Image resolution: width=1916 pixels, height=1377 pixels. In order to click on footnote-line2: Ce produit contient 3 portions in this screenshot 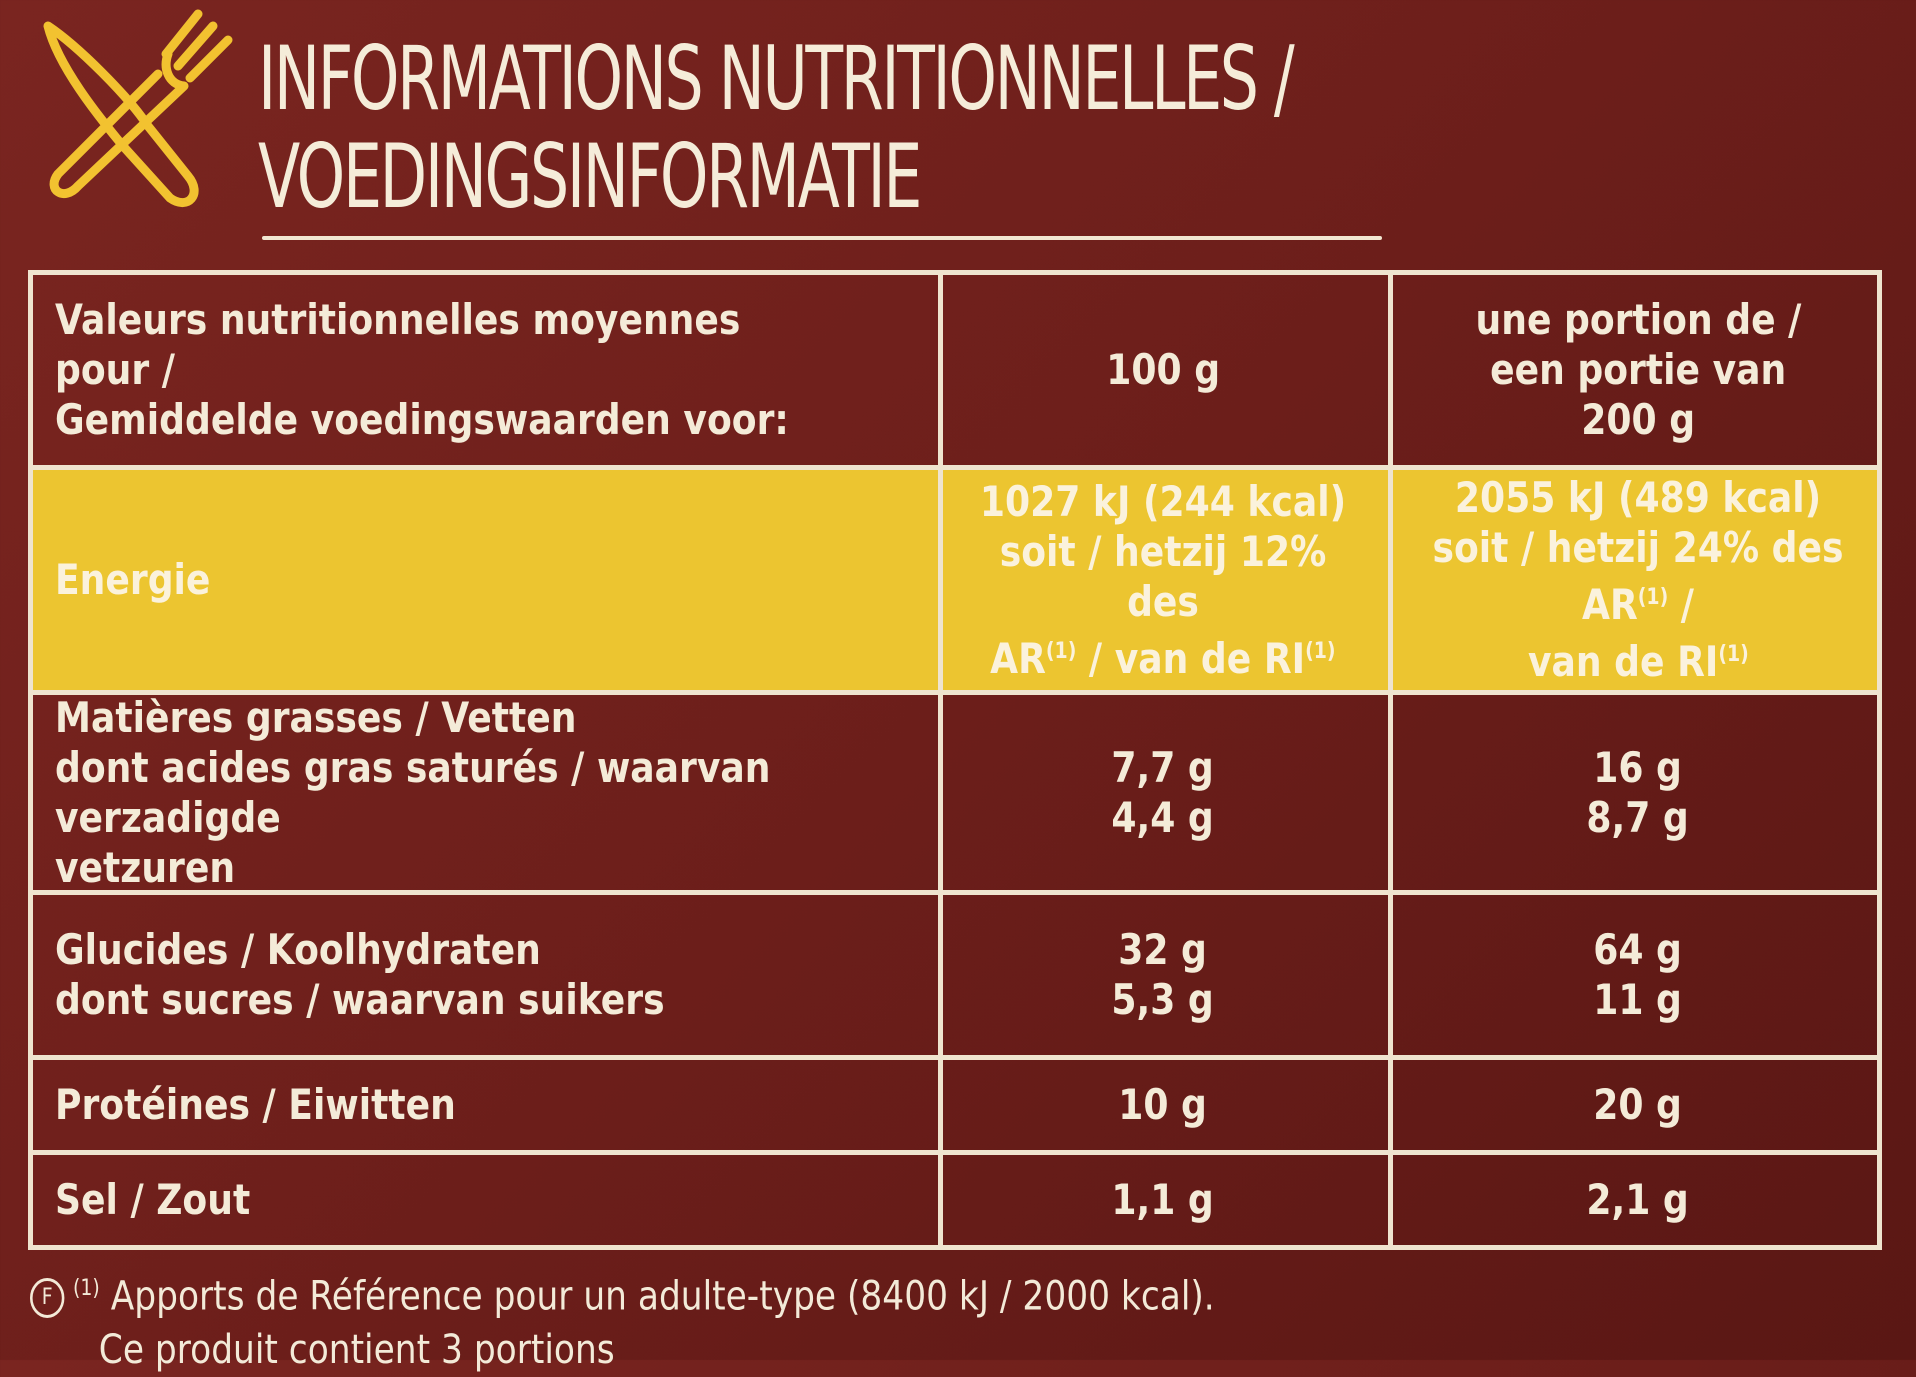, I will do `click(356, 1350)`.